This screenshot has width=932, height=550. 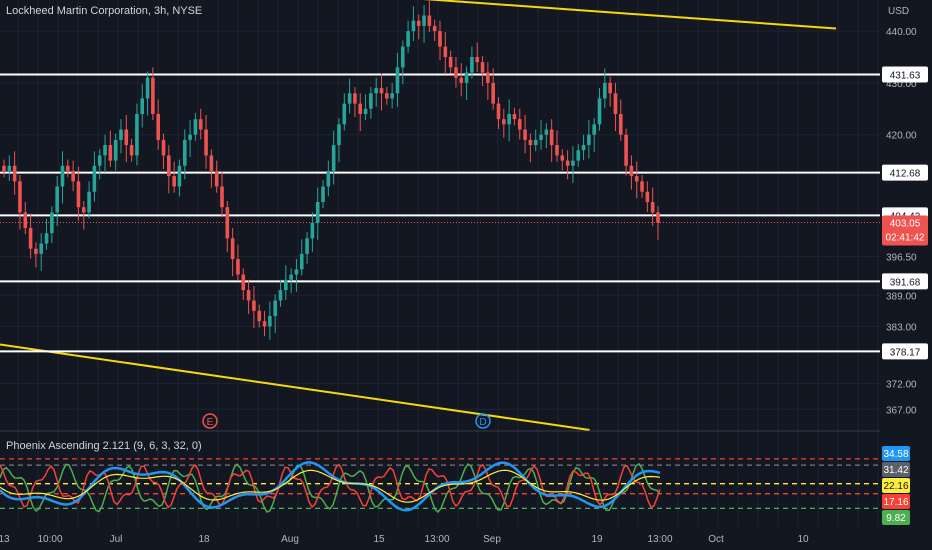 I want to click on last-price-bg, so click(x=905, y=230).